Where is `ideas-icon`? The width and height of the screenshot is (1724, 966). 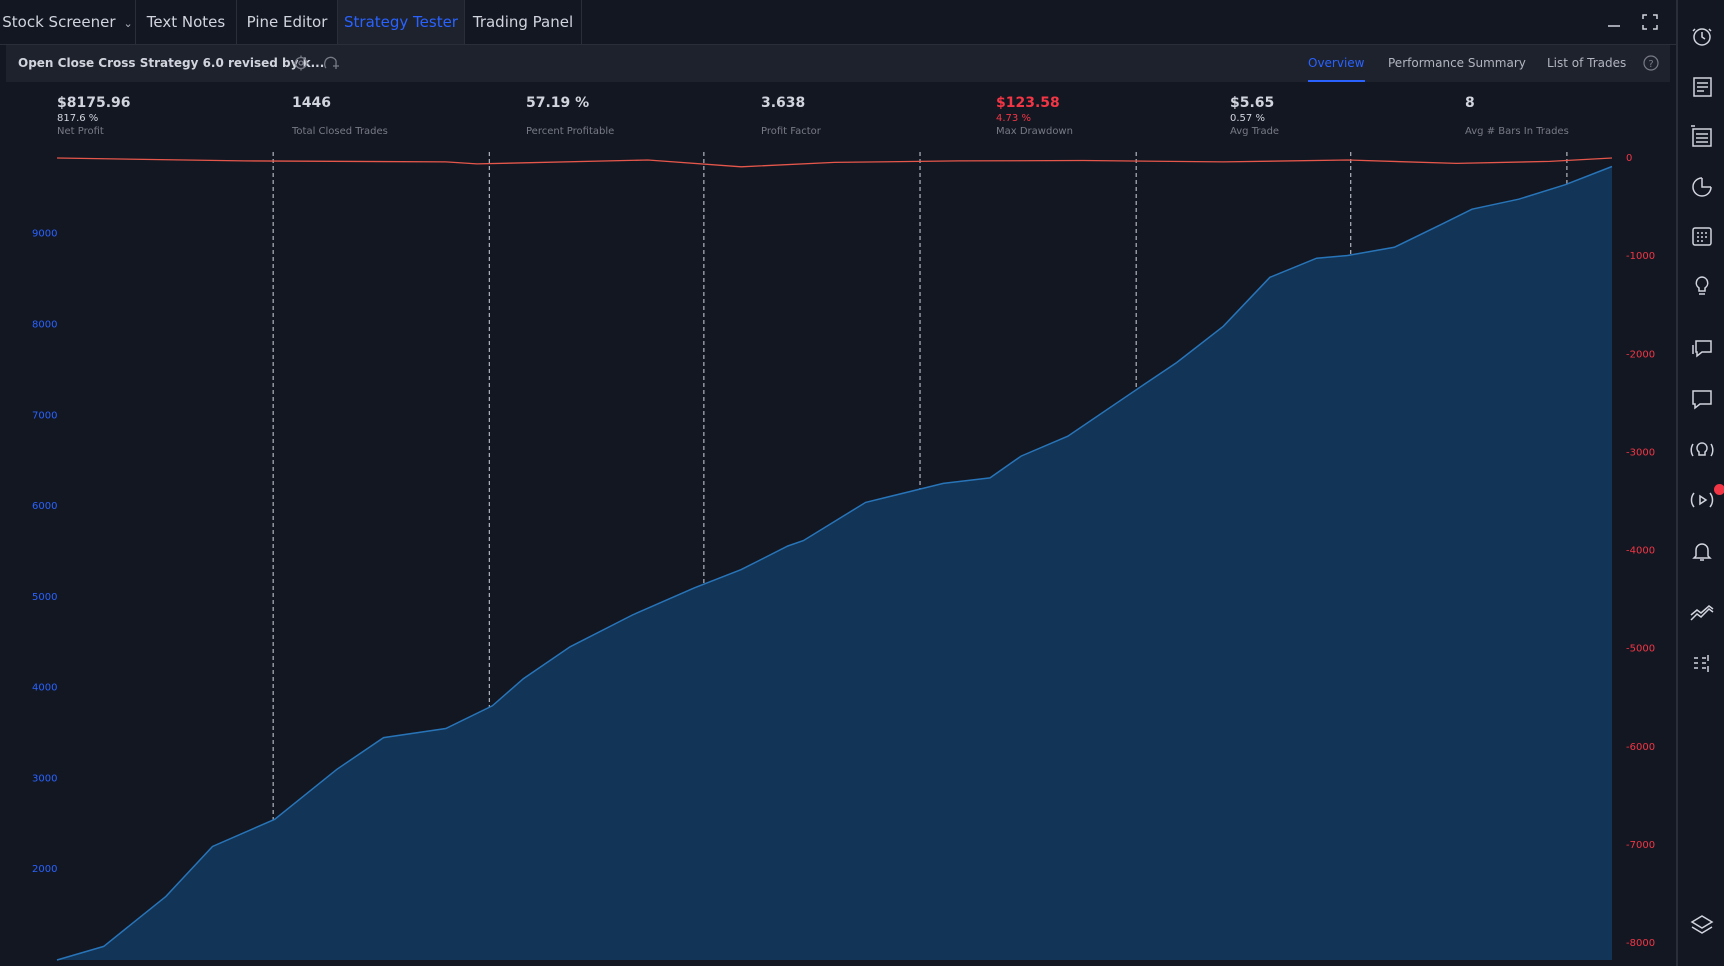 ideas-icon is located at coordinates (1702, 285).